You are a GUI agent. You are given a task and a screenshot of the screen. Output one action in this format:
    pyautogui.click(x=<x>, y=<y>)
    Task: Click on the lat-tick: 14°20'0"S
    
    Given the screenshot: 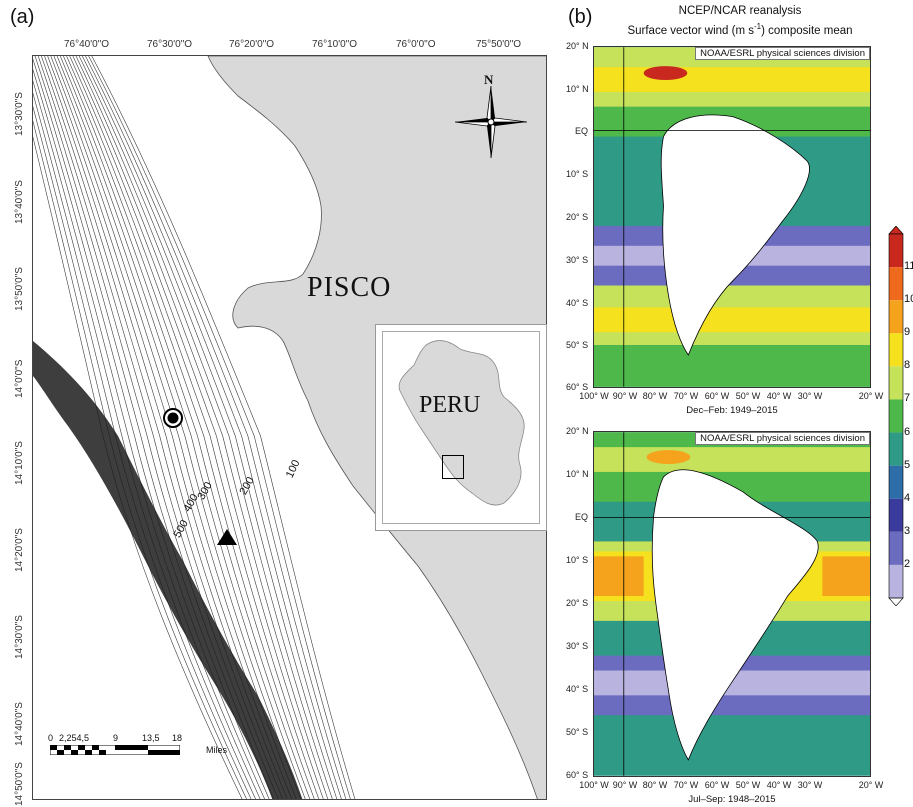 What is the action you would take?
    pyautogui.click(x=19, y=550)
    